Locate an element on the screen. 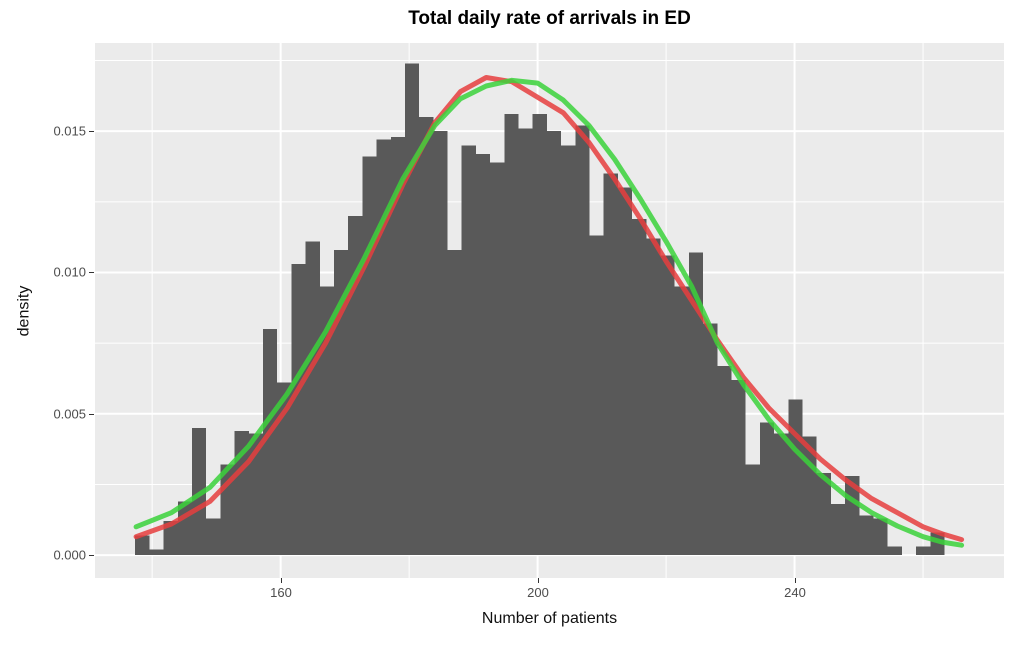  y-axis-tick-label: 0.010 is located at coordinates (69, 272).